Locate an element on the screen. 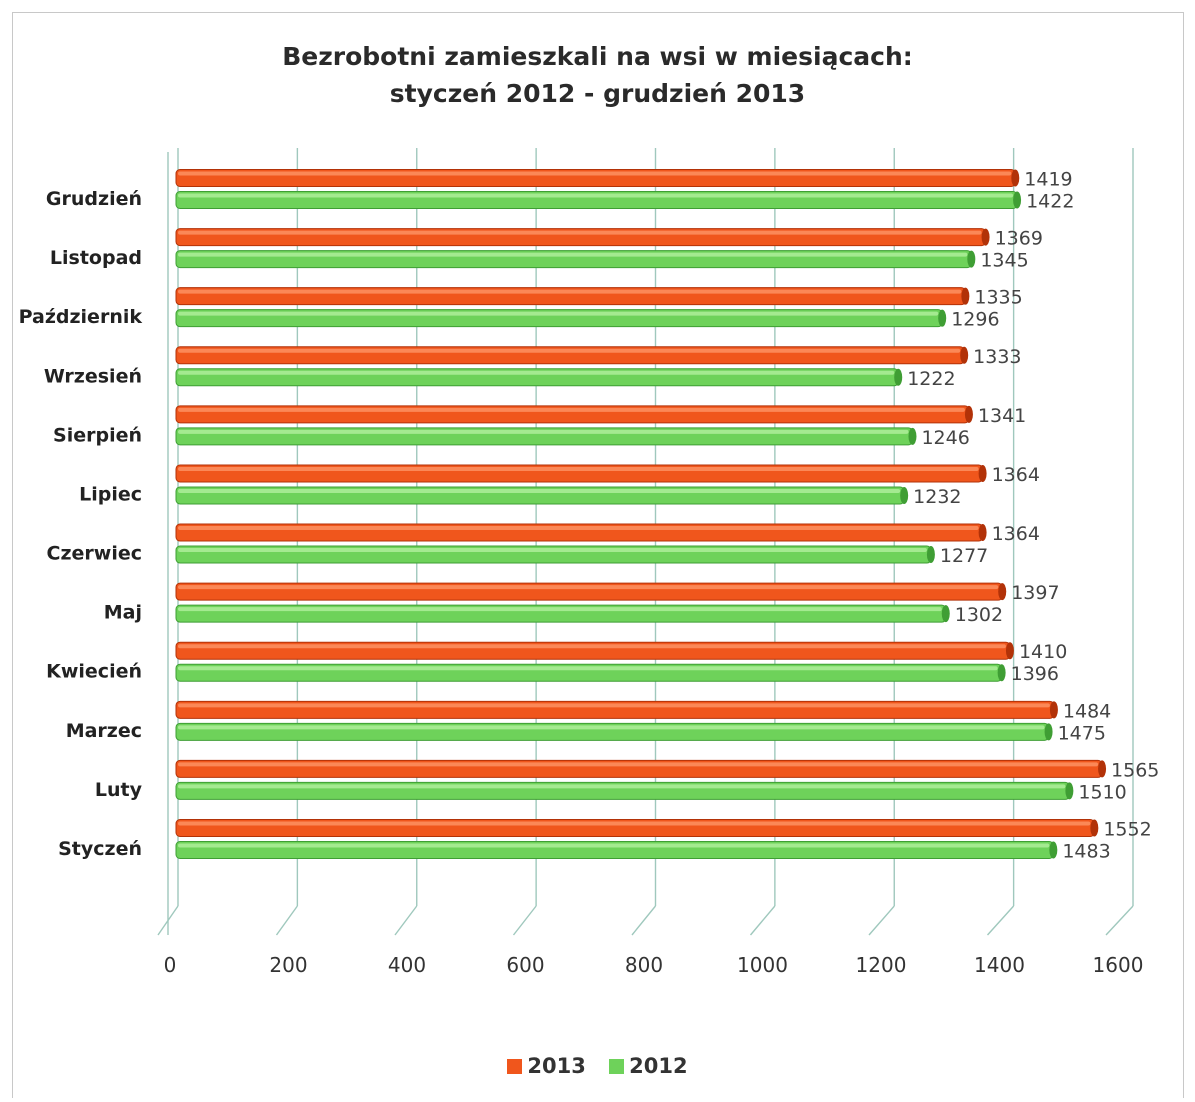  x-tick-label-200: 200 is located at coordinates (288, 965).